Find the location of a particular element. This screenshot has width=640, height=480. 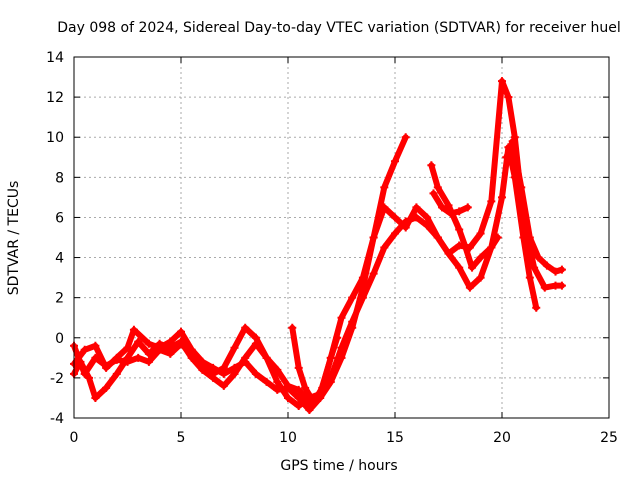

x-tick-label: 25 is located at coordinates (609, 438).